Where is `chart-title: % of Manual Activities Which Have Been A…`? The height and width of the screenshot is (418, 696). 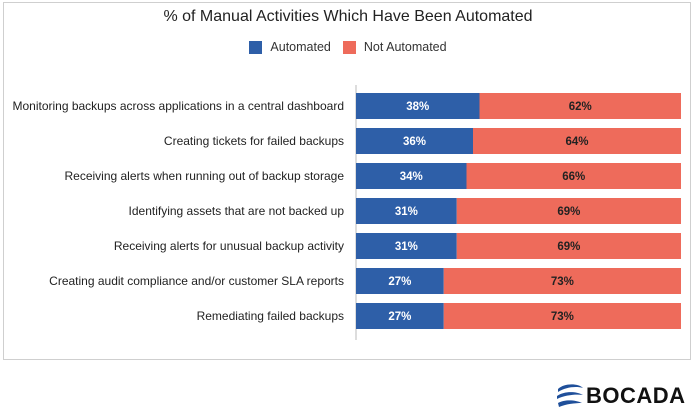 chart-title: % of Manual Activities Which Have Been A… is located at coordinates (348, 16).